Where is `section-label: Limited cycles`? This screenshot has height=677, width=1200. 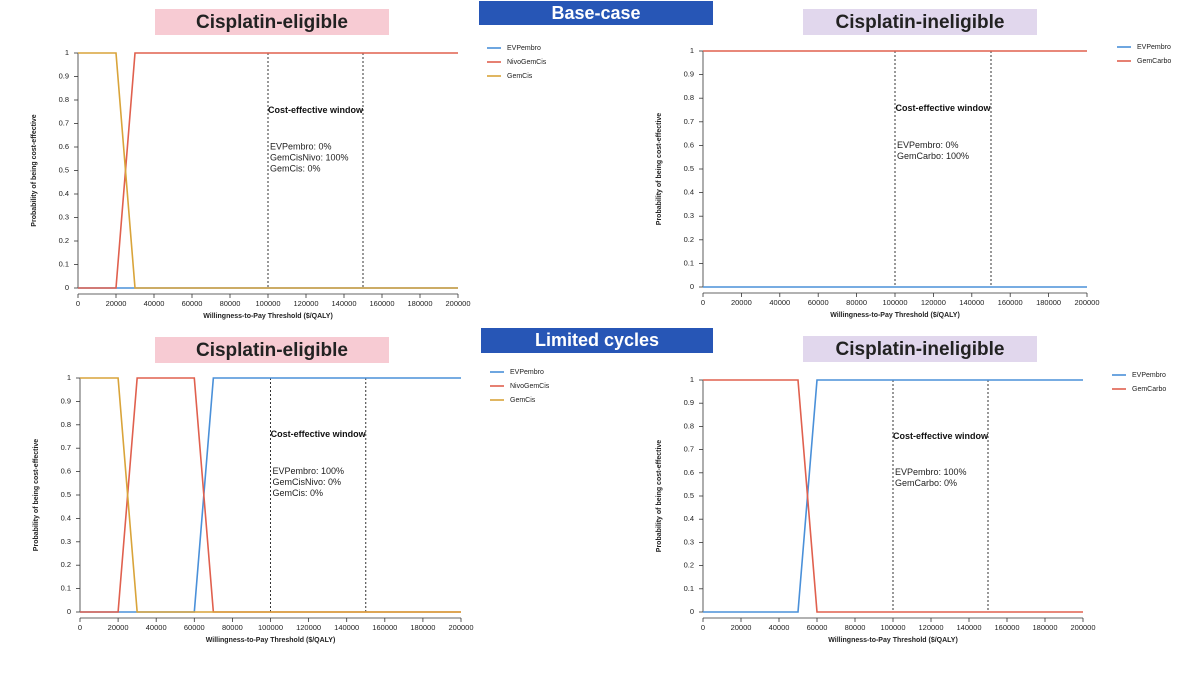
section-label: Limited cycles is located at coordinates (597, 340).